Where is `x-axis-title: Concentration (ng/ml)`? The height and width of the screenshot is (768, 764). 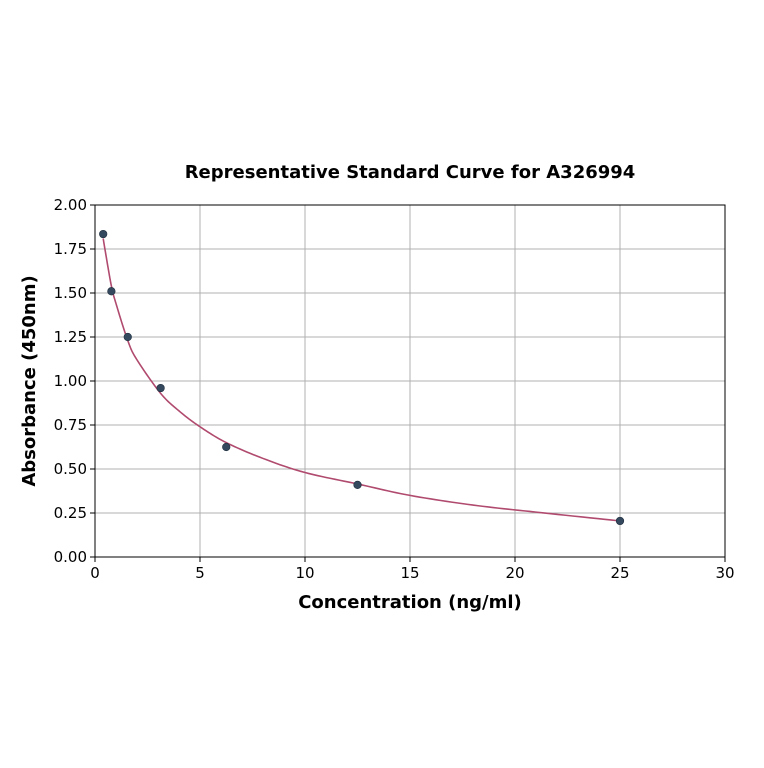 x-axis-title: Concentration (ng/ml) is located at coordinates (410, 602).